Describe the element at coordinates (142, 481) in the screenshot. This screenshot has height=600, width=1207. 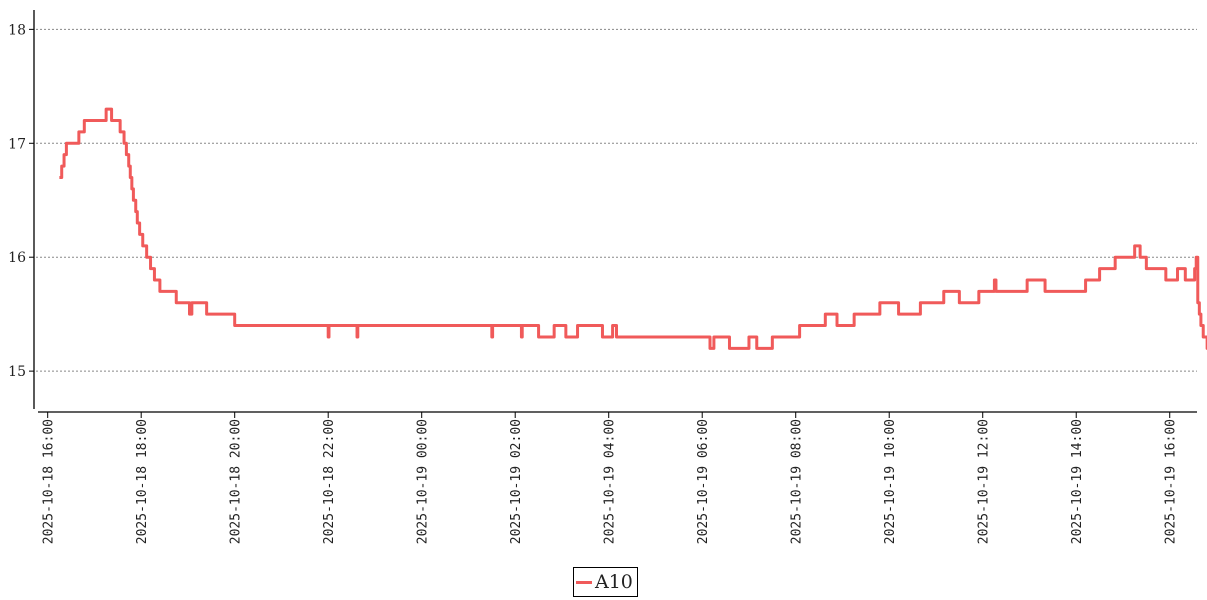
I see `x-tick-label: 2025-10-18 18:00` at that location.